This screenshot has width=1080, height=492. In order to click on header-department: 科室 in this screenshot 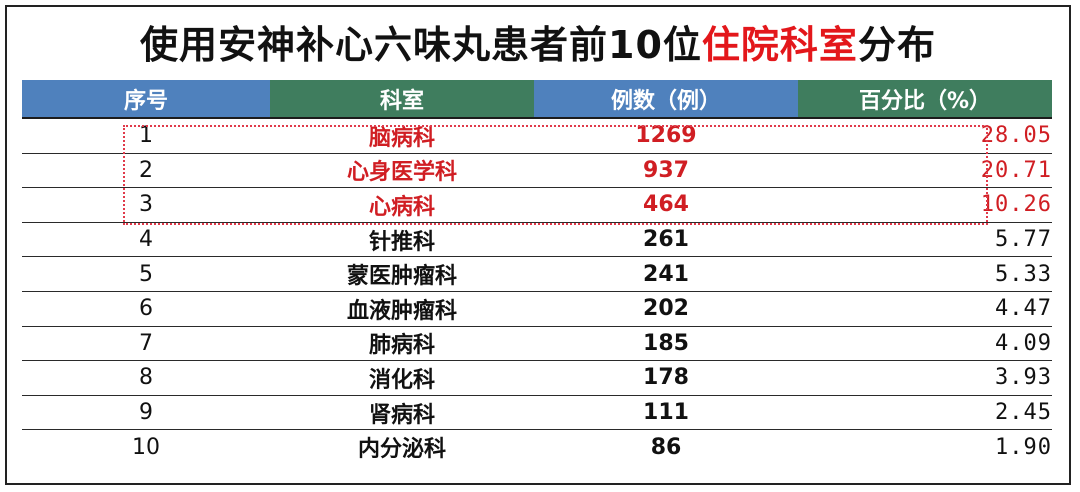, I will do `click(402, 99)`.